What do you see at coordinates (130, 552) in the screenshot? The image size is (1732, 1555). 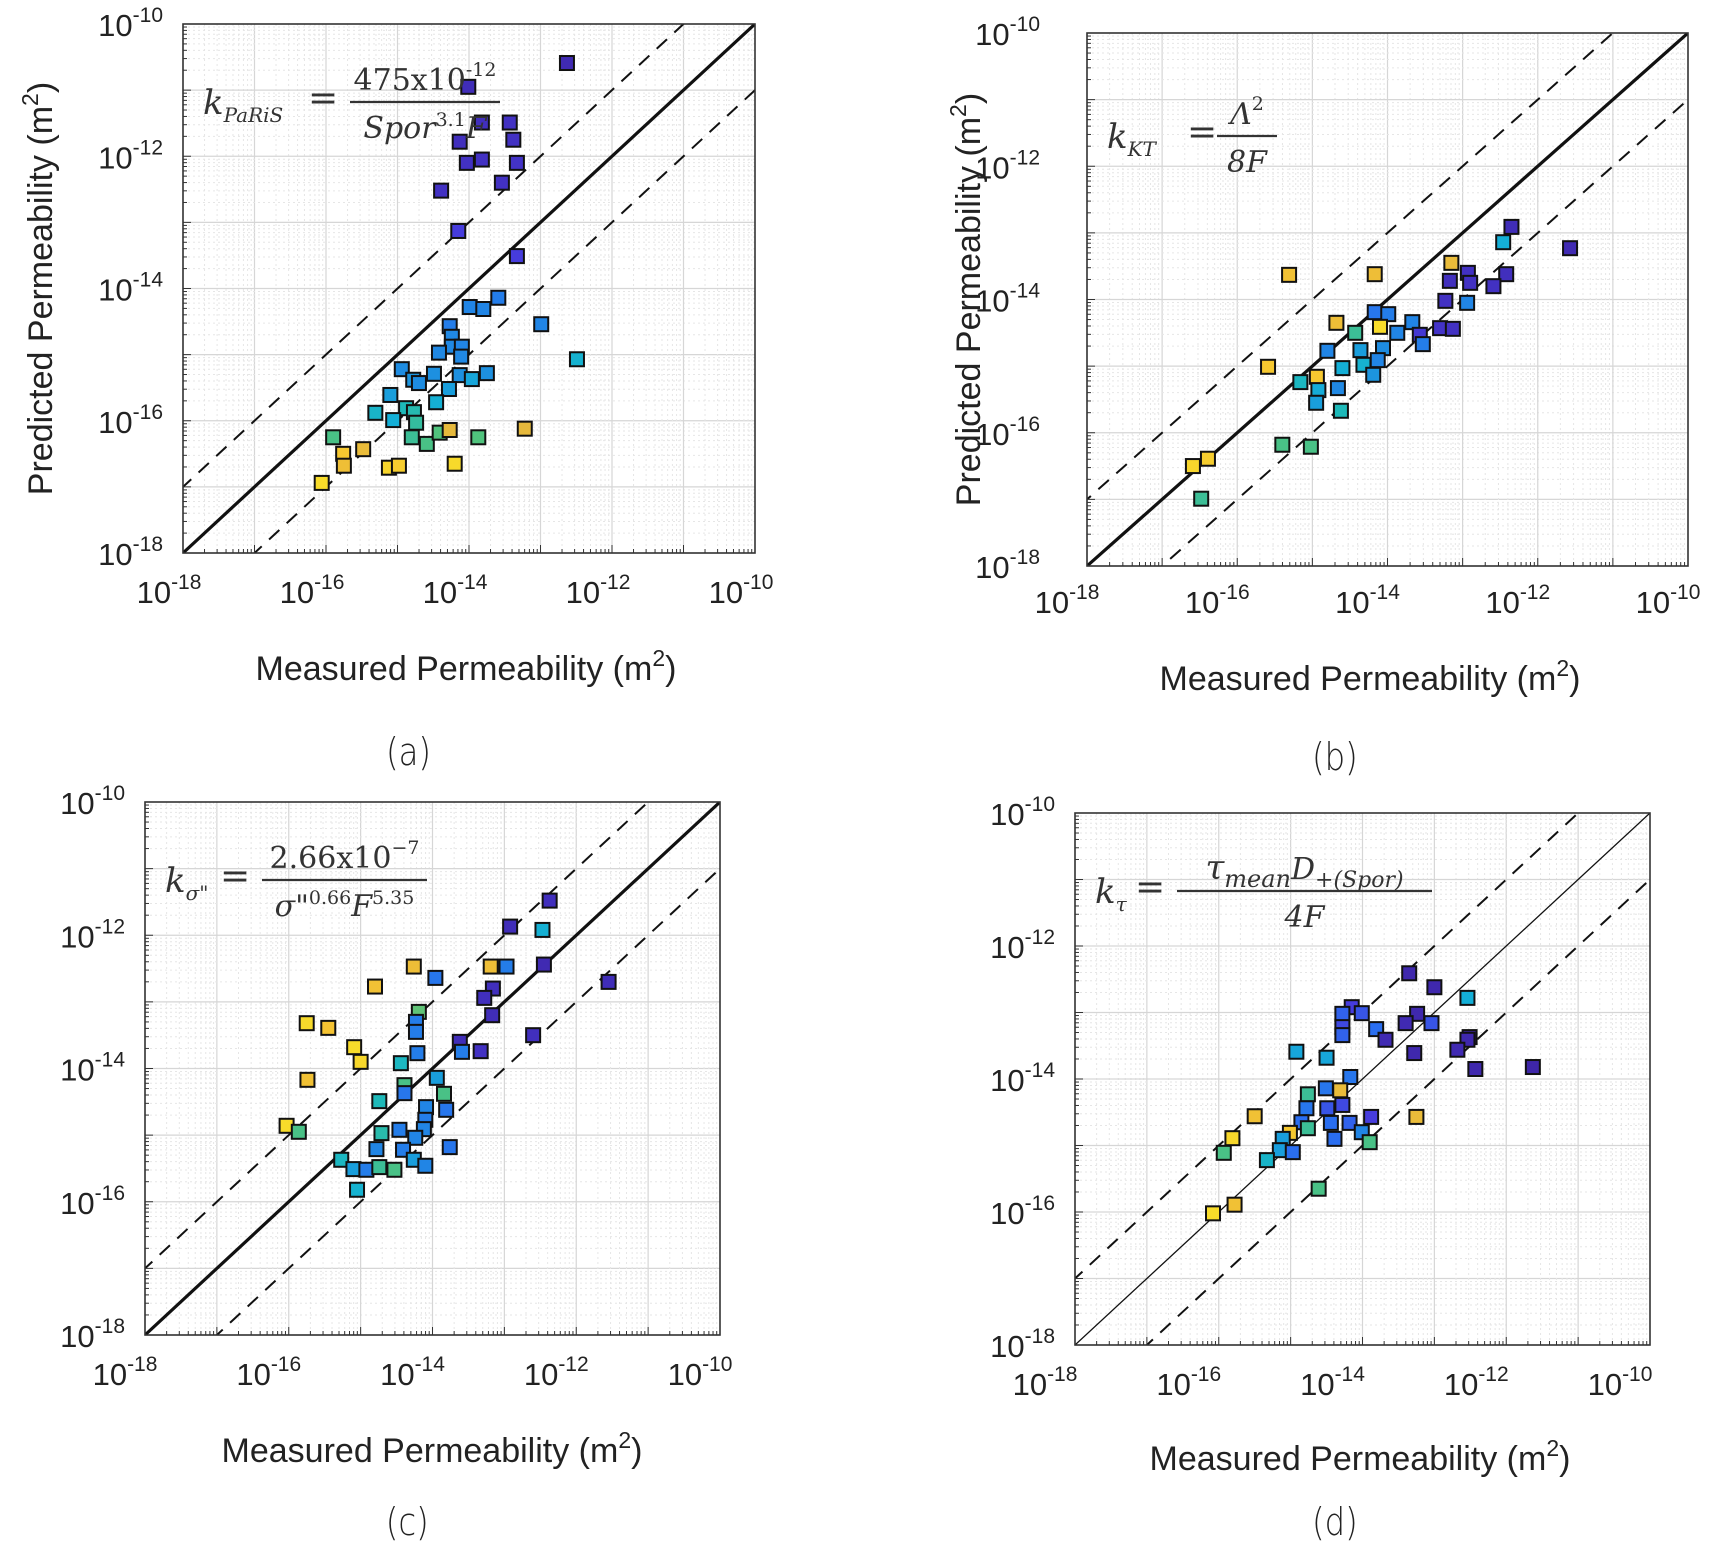 I see `y-tick-label: 10-18` at bounding box center [130, 552].